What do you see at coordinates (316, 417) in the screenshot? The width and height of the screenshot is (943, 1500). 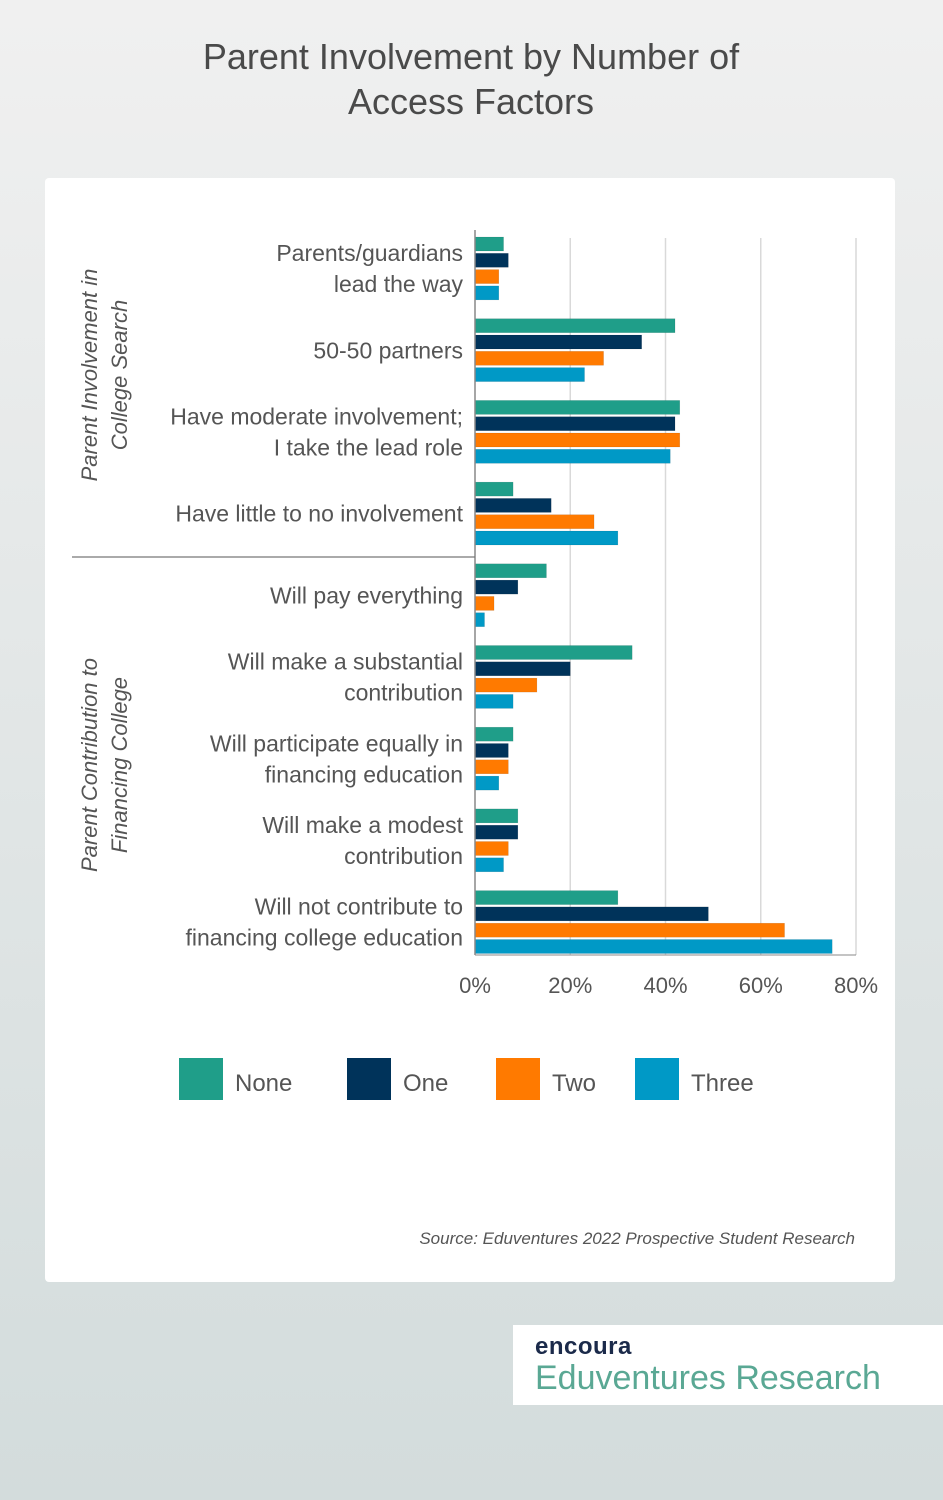 I see `category-label: Have moderate involvement;` at bounding box center [316, 417].